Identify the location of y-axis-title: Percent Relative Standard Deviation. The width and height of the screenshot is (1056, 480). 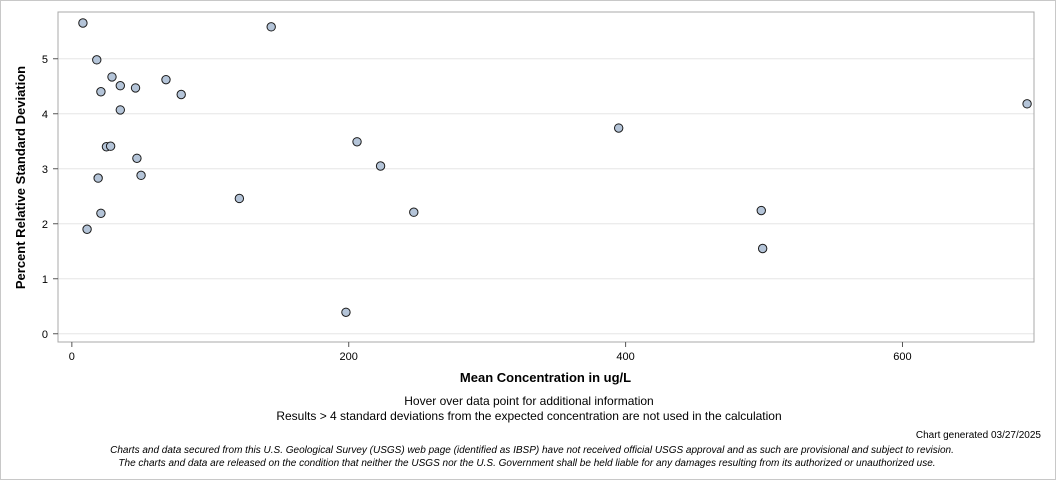
(20, 177).